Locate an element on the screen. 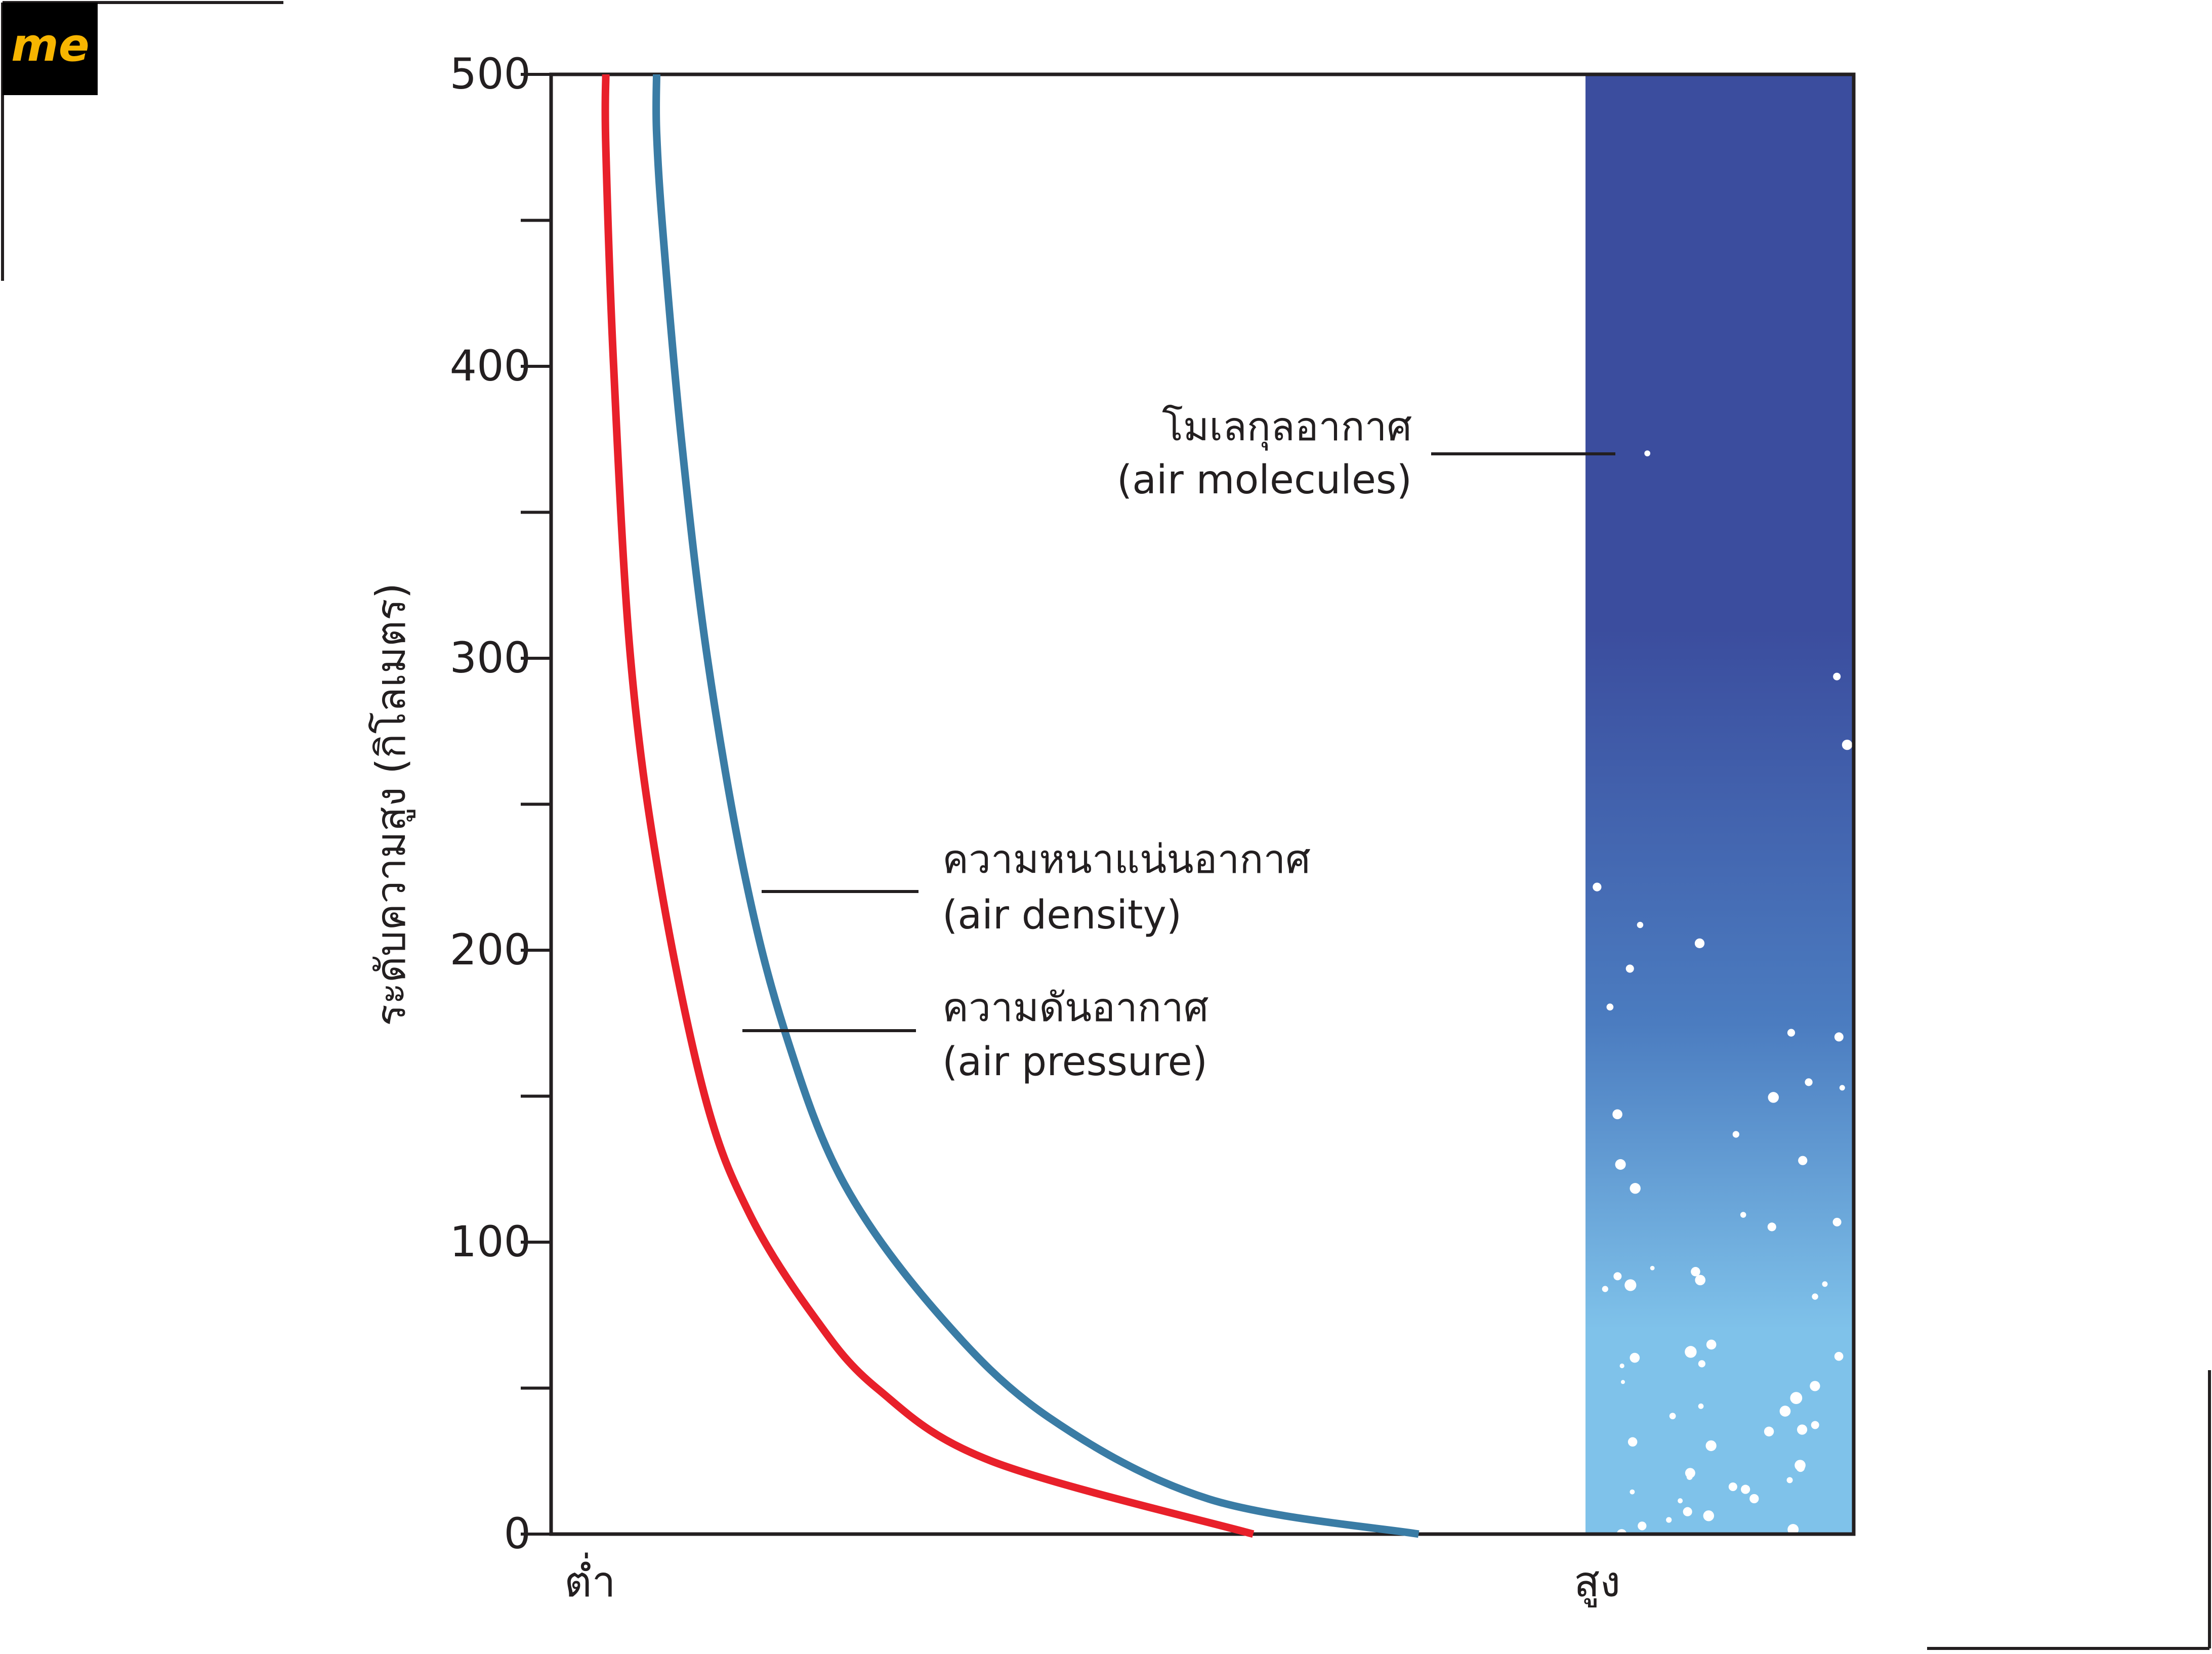 The width and height of the screenshot is (2212, 1654). molecules-label-en: (air molecules) is located at coordinates (1264, 480).